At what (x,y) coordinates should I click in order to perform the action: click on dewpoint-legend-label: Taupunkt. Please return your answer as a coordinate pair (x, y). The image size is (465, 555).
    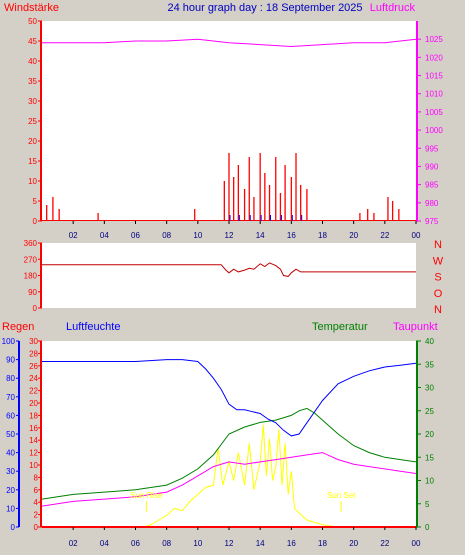
    Looking at the image, I should click on (415, 327).